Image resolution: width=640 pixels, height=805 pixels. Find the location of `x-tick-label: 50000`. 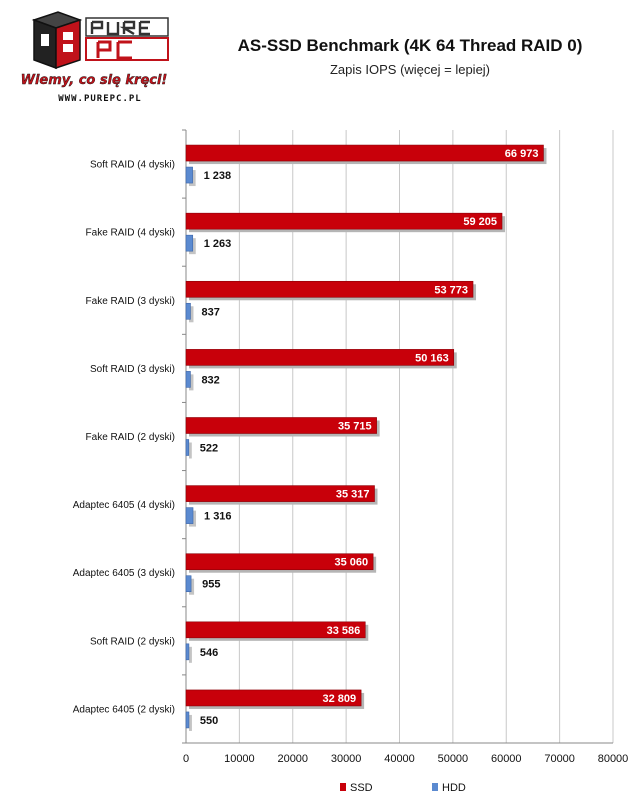

x-tick-label: 50000 is located at coordinates (453, 759).